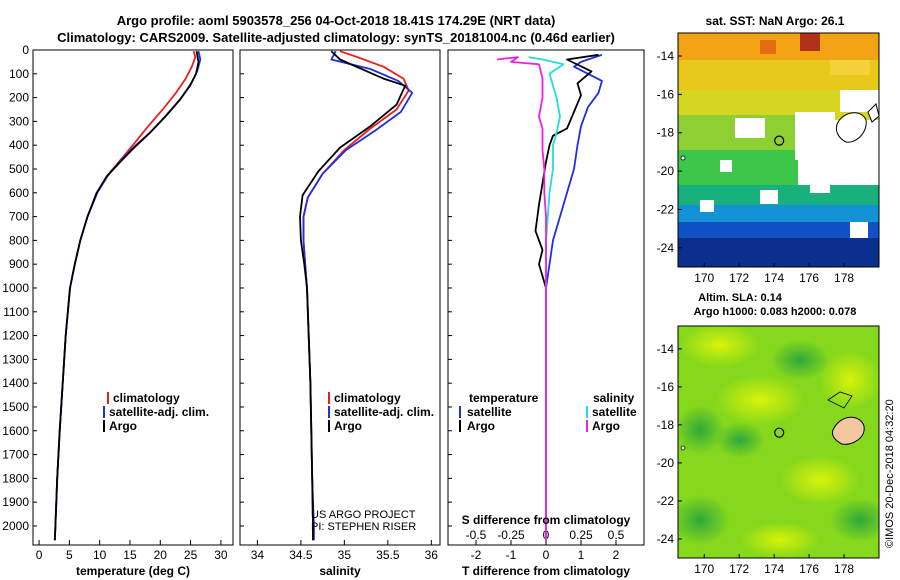 This screenshot has height=580, width=900. I want to click on depth-tick-label: 1900, so click(15, 502).